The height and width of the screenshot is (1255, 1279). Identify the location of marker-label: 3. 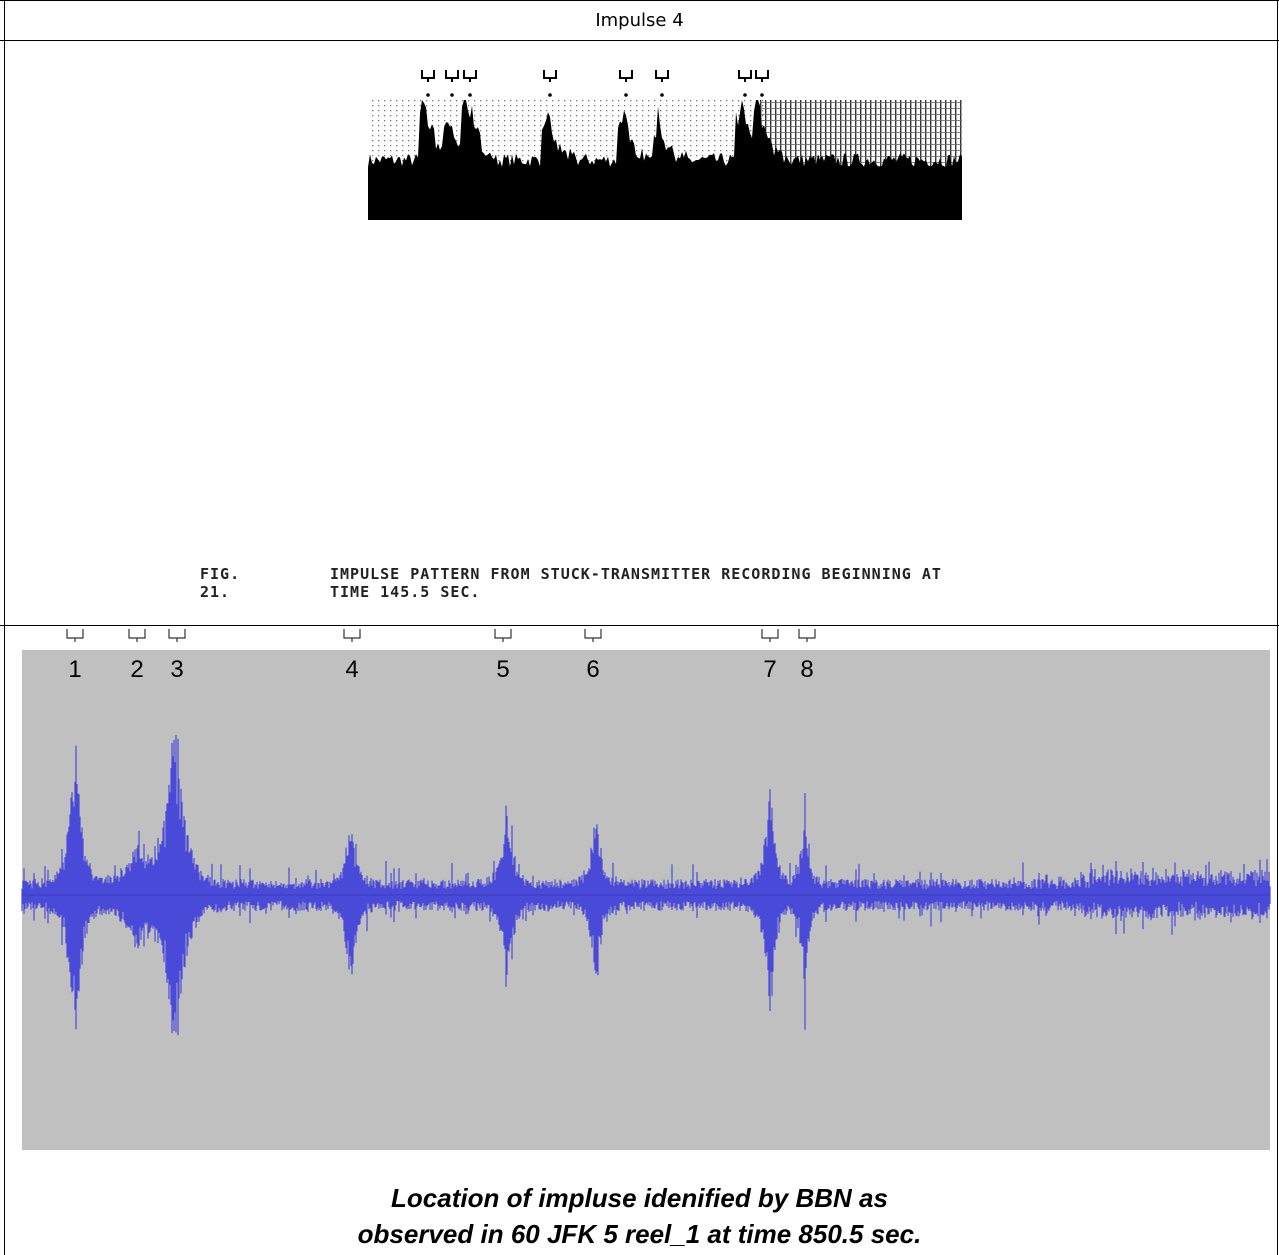
(176, 669).